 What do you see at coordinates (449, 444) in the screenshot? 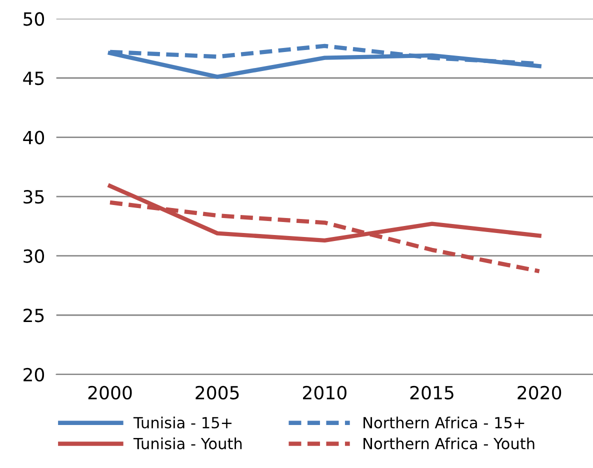
I see `legend-label: Northern Africa - Youth` at bounding box center [449, 444].